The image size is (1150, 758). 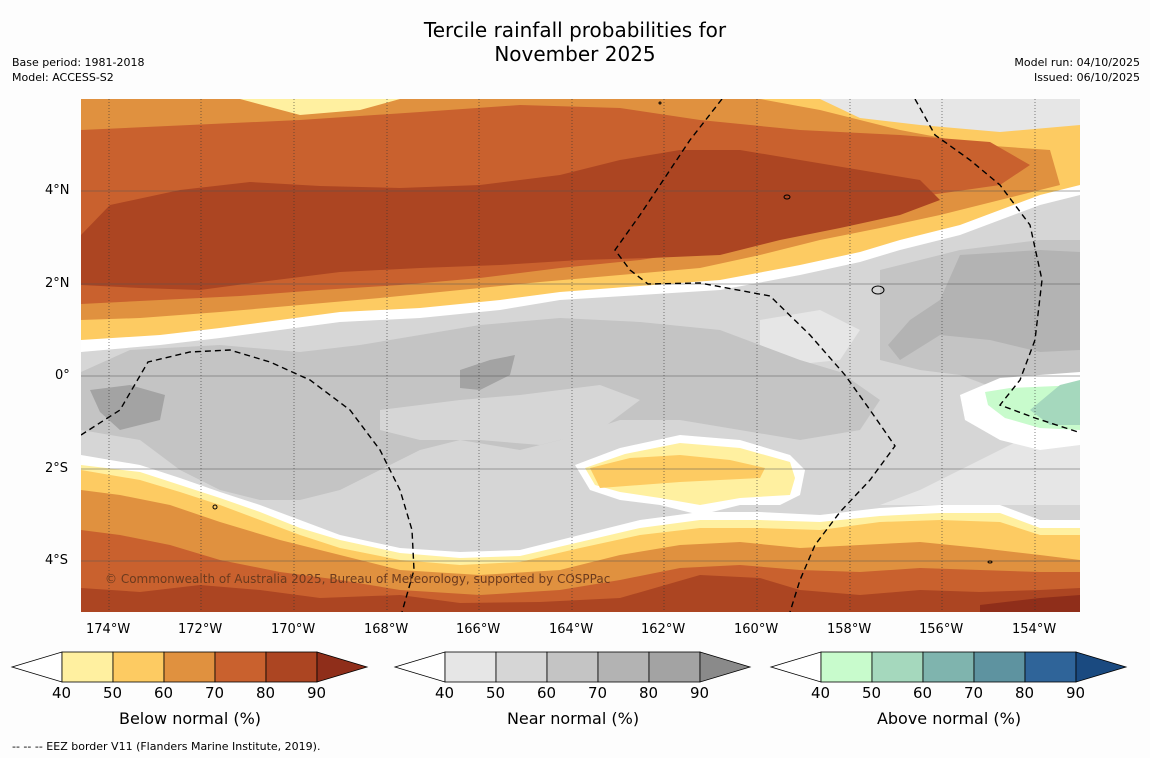 I want to click on lon-label-164w: 164°W, so click(x=571, y=629).